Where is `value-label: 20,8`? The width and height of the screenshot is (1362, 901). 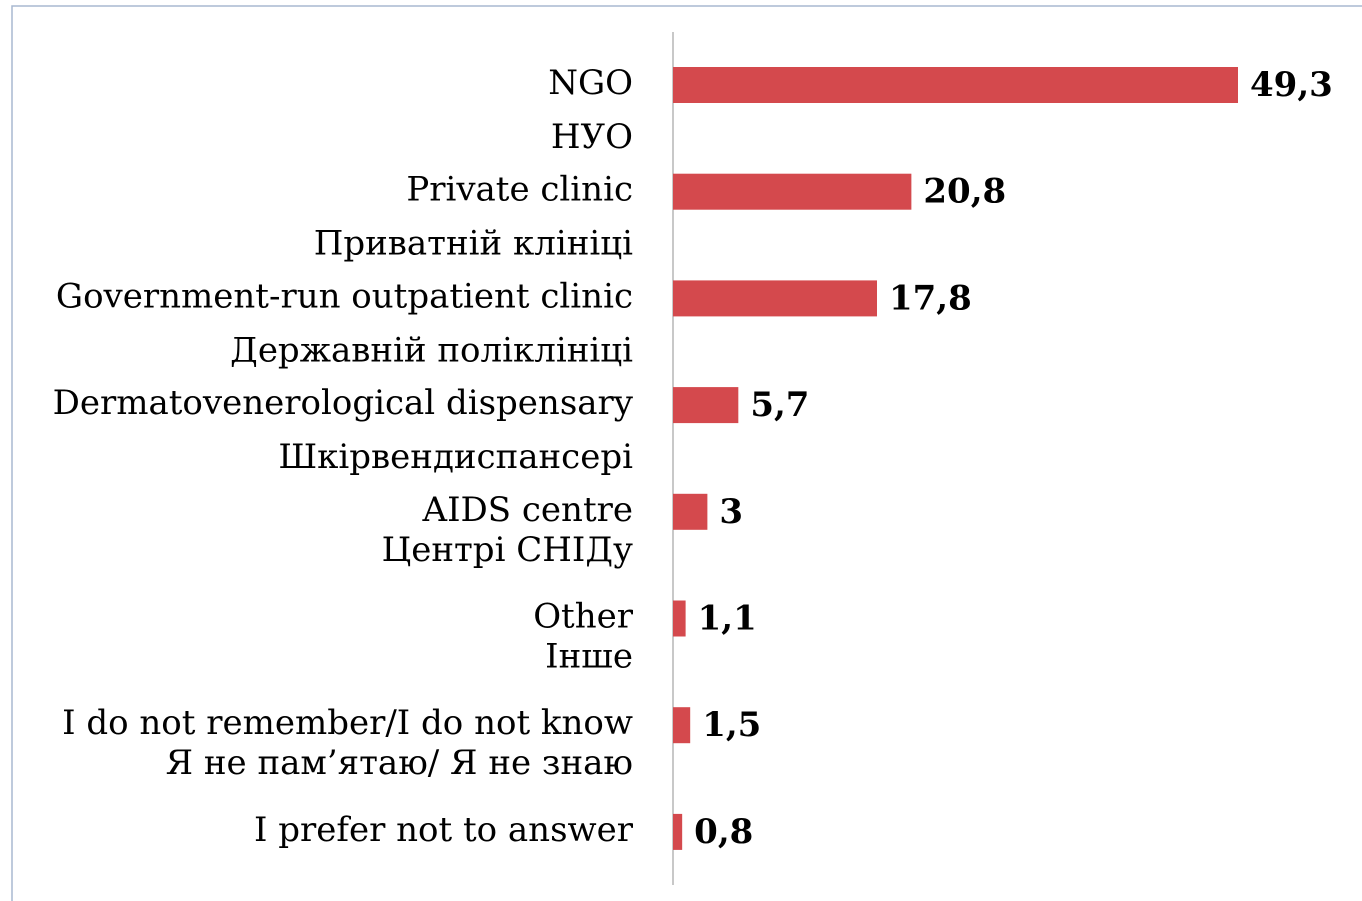
value-label: 20,8 is located at coordinates (964, 192).